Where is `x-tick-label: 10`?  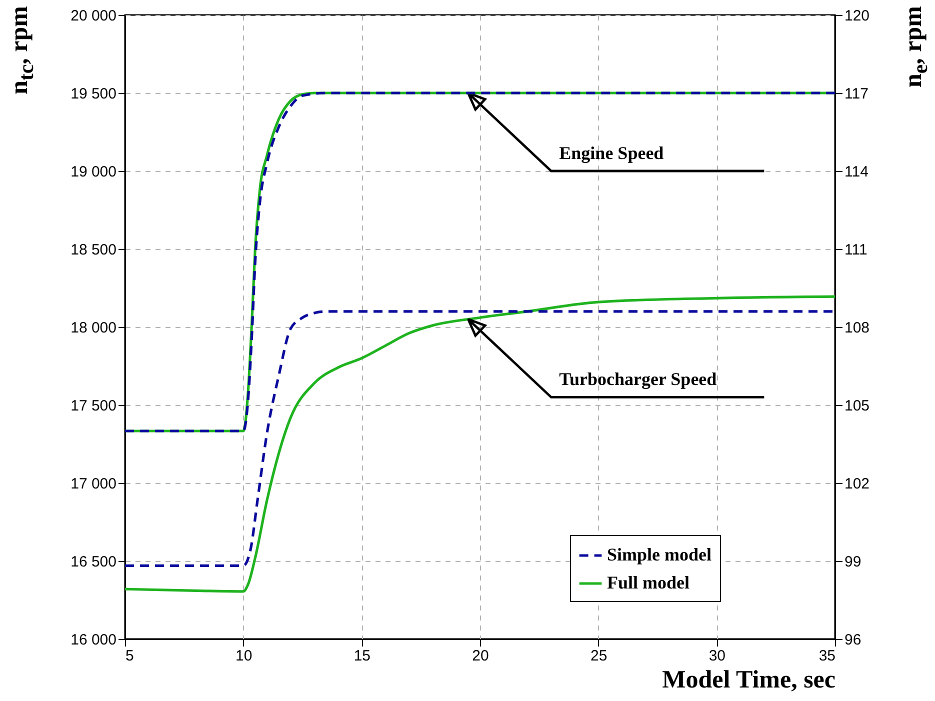
x-tick-label: 10 is located at coordinates (243, 656).